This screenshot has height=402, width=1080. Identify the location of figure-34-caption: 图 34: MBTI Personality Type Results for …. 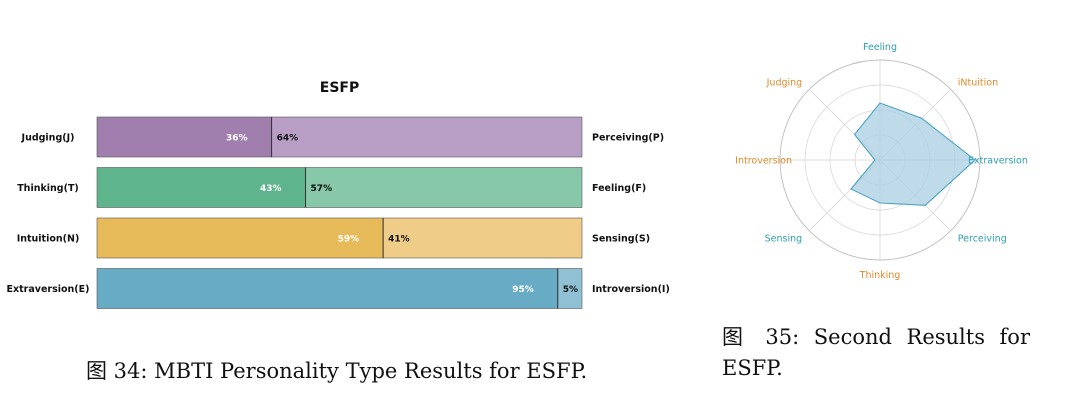
(337, 371).